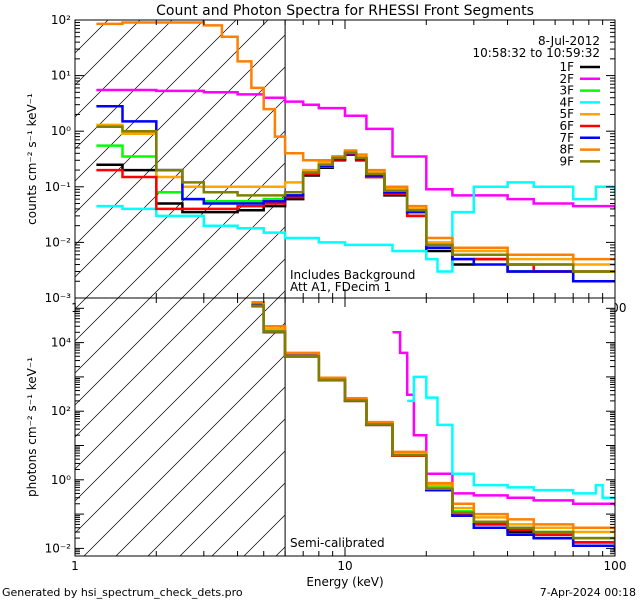  Describe the element at coordinates (588, 592) in the screenshot. I see `timestamp: 7-Apr-2024 00:18` at that location.